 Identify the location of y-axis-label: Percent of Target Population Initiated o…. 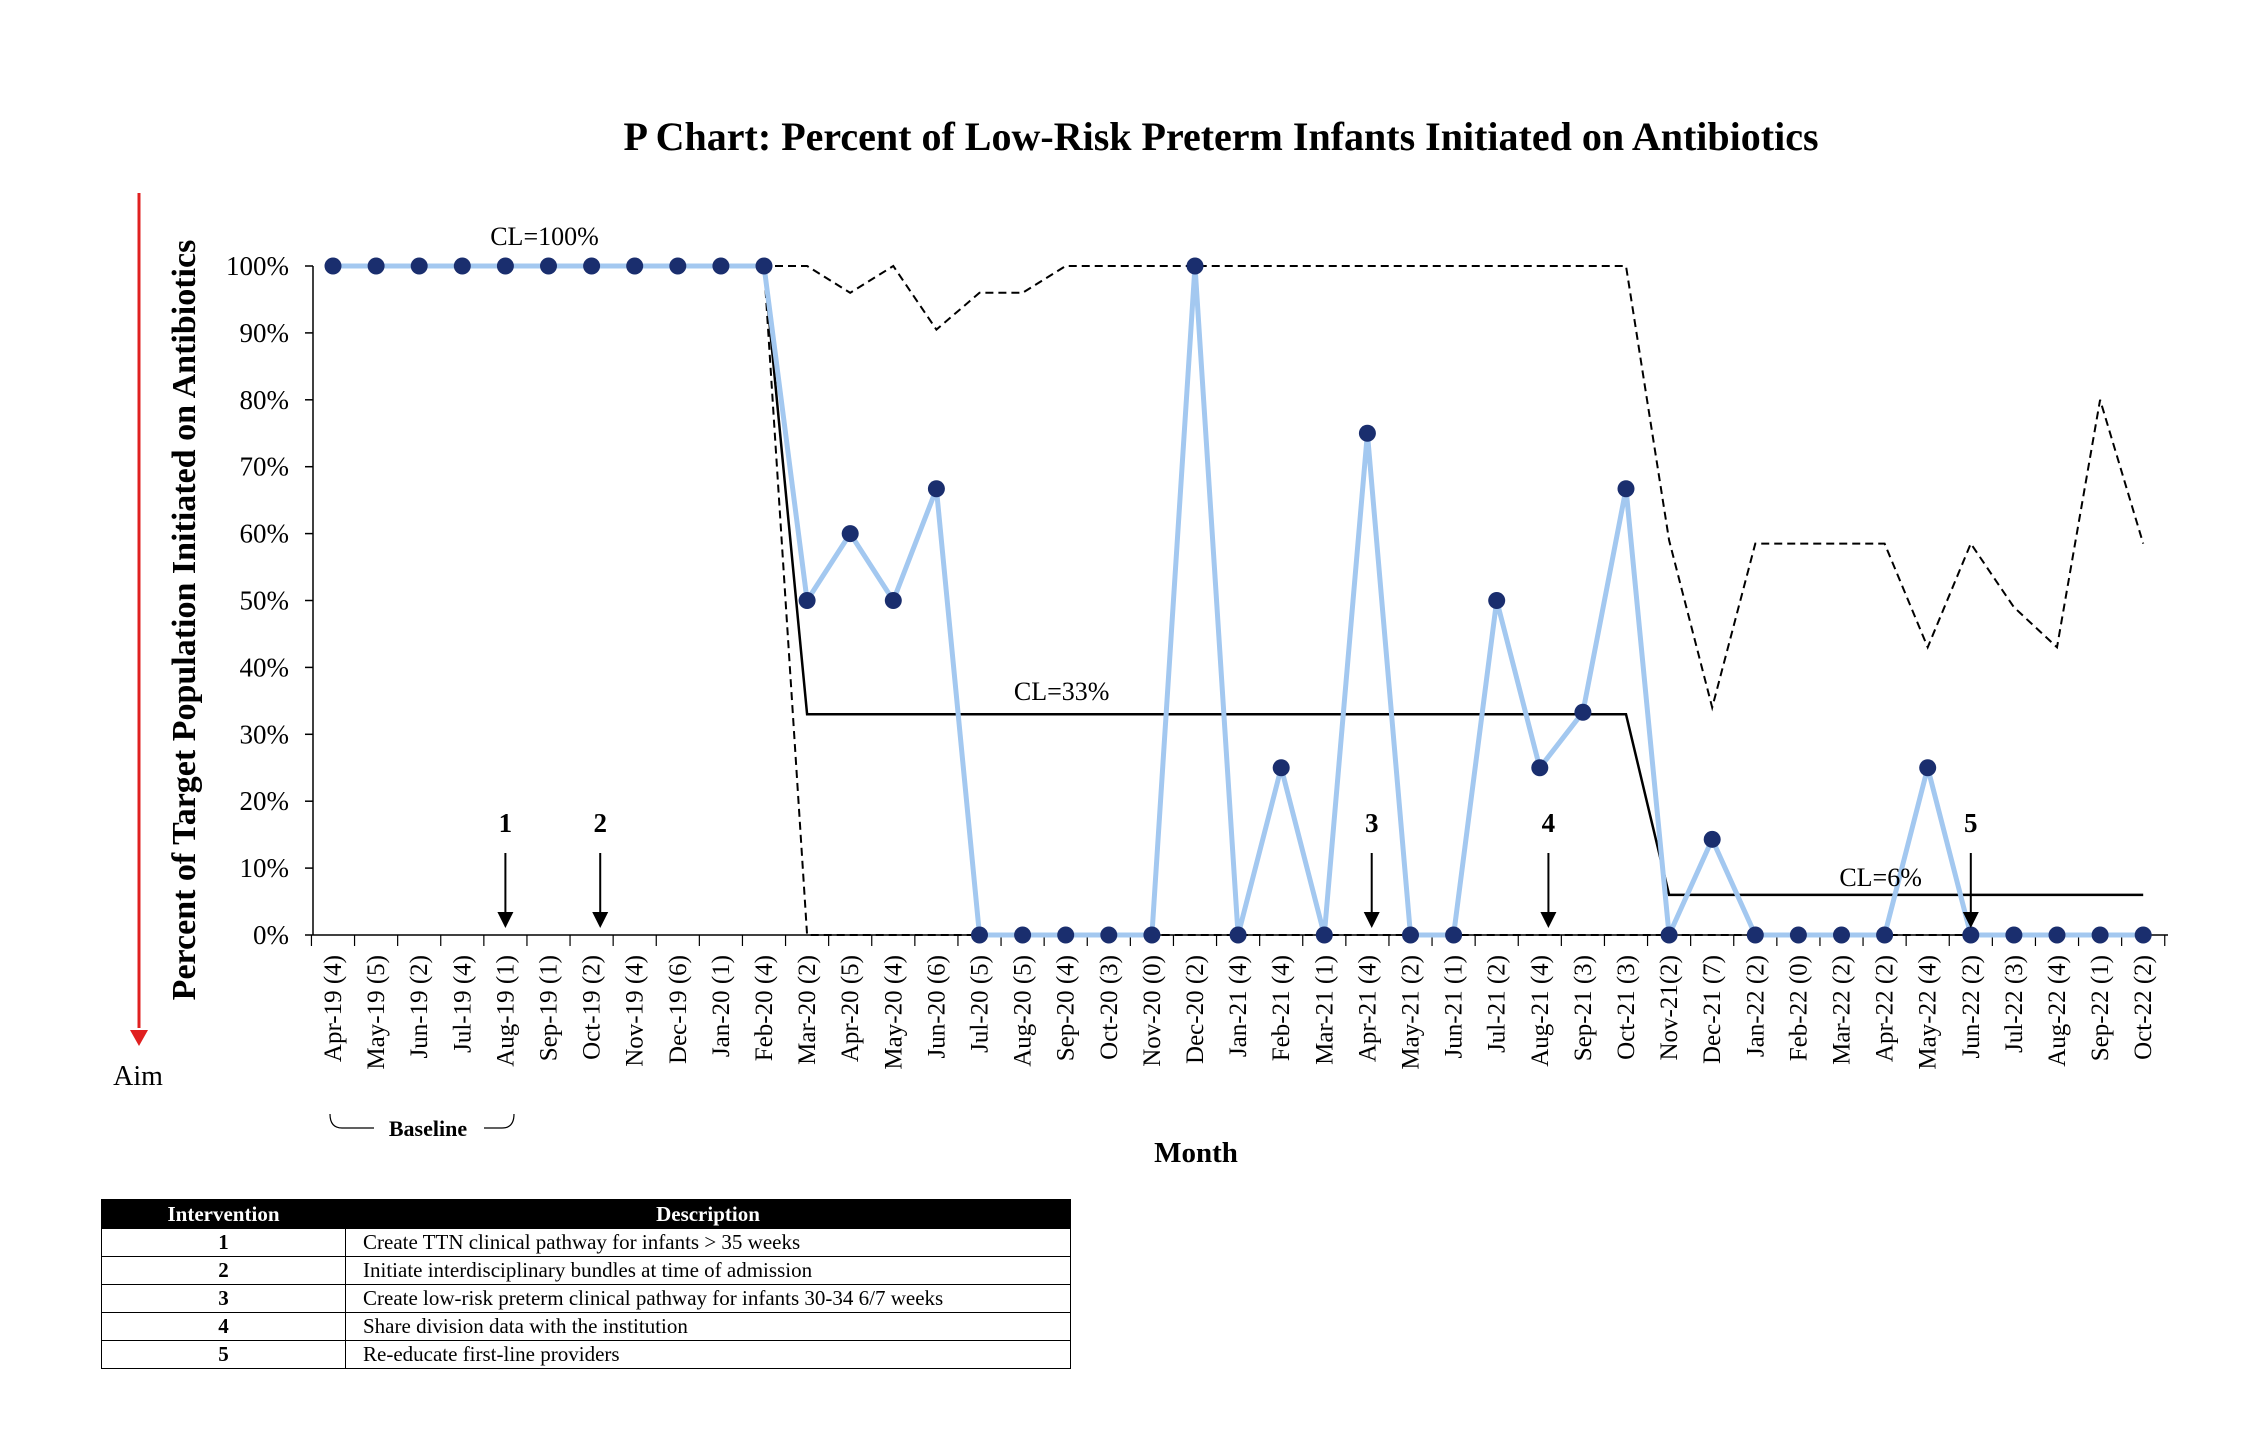
(184, 620).